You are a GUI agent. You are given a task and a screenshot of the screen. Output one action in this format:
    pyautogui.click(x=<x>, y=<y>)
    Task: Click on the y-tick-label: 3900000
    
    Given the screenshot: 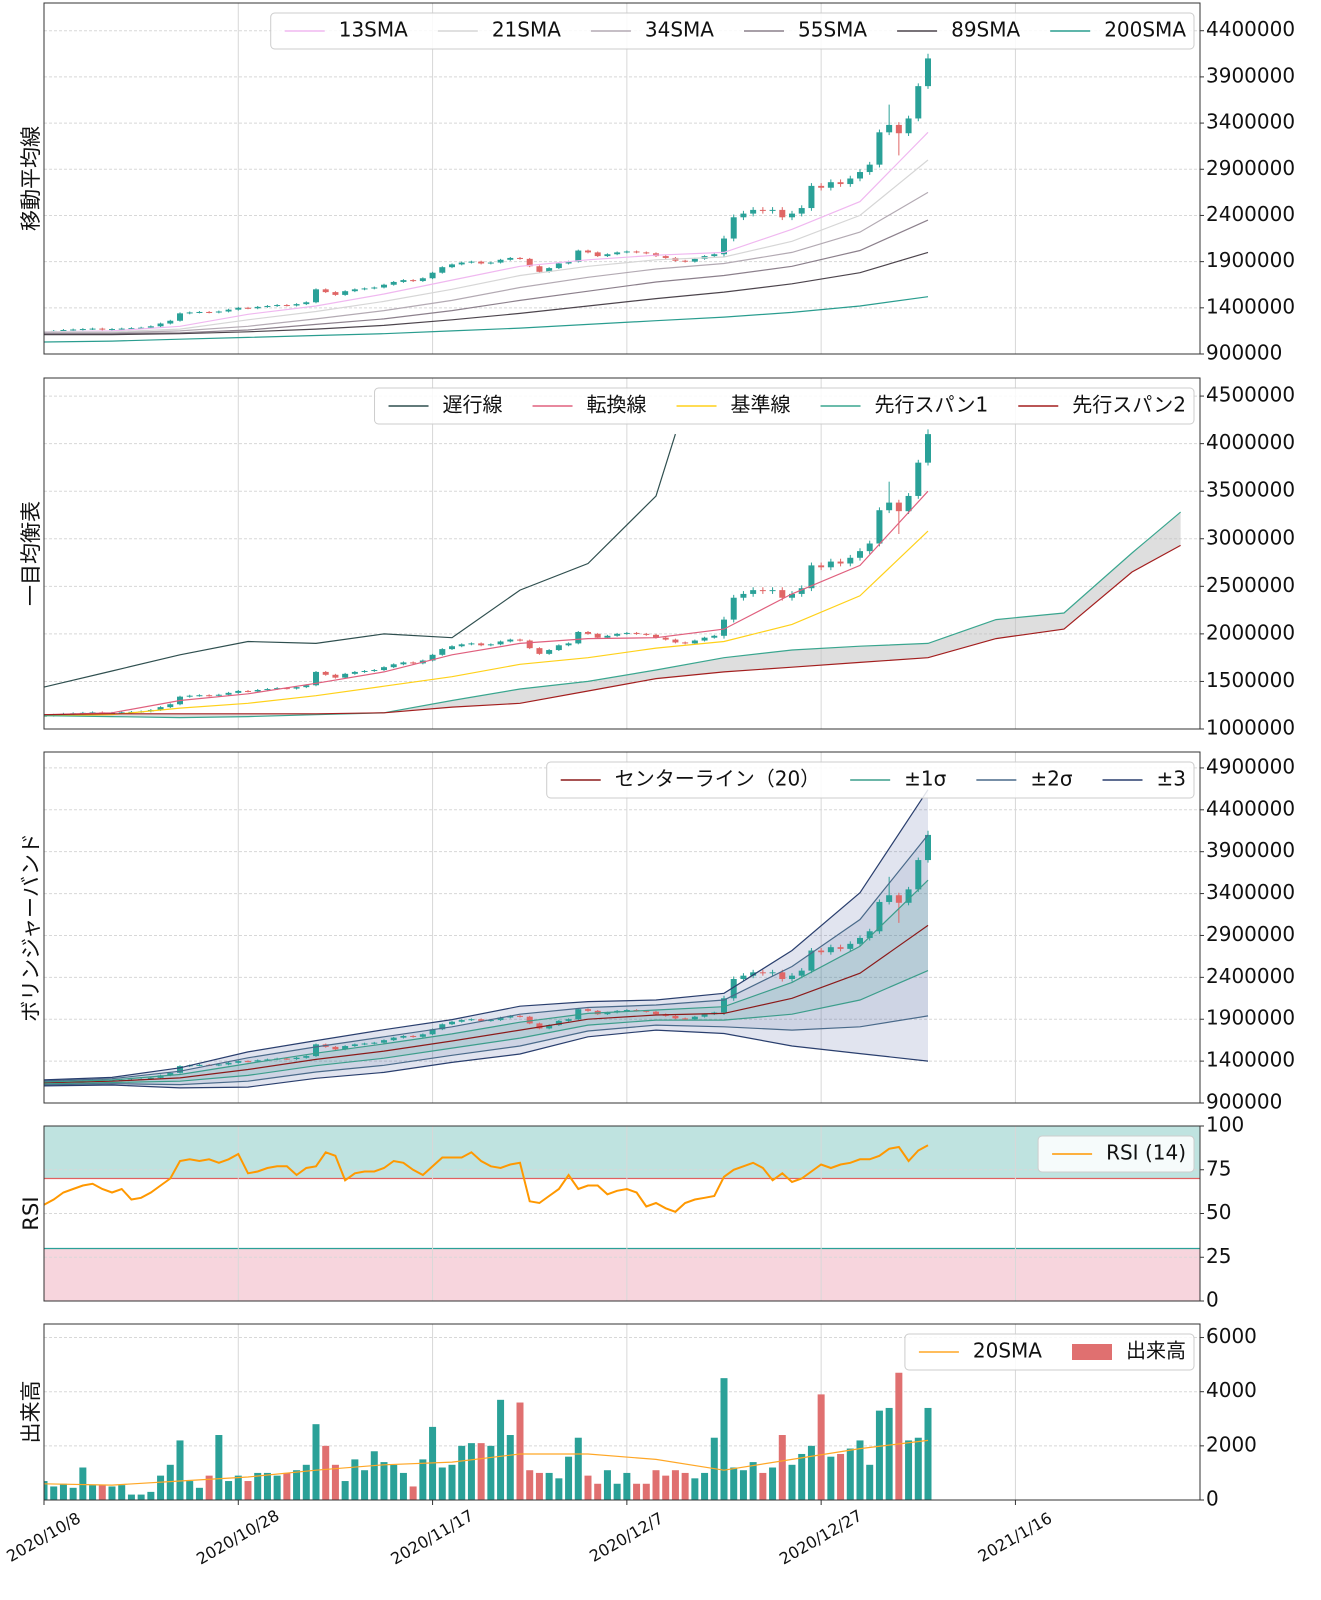 What is the action you would take?
    pyautogui.click(x=1250, y=850)
    